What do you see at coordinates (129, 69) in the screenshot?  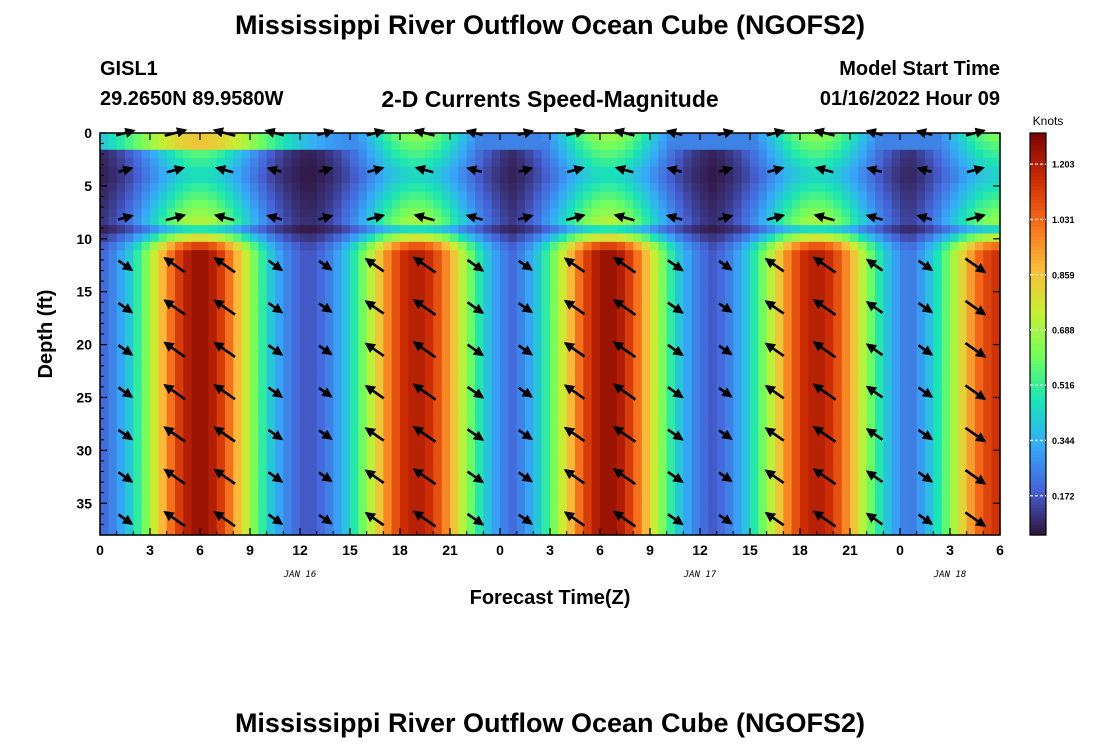 I see `station-id: GISL1` at bounding box center [129, 69].